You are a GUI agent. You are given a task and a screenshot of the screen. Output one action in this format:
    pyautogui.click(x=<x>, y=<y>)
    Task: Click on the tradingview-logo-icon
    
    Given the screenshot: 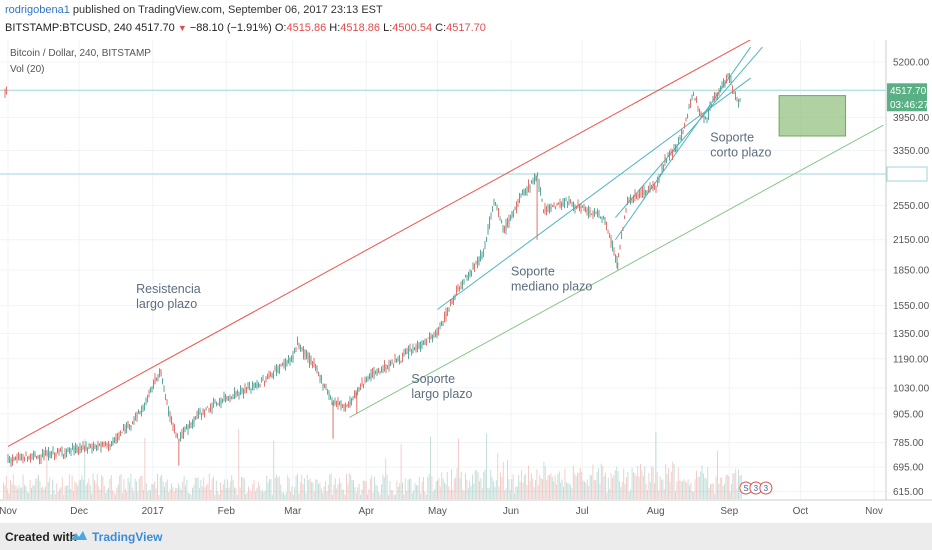 What is the action you would take?
    pyautogui.click(x=79, y=535)
    